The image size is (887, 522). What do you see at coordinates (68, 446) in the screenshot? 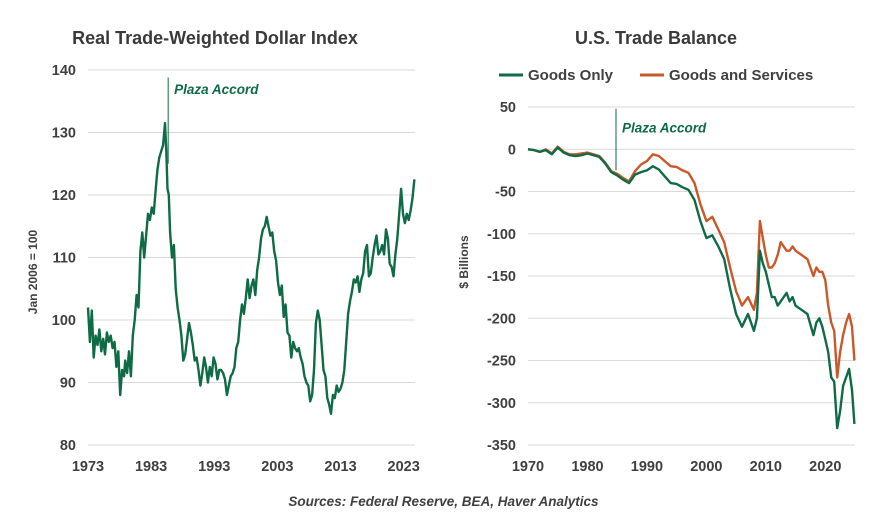
I see `y-tick-label: 80` at bounding box center [68, 446].